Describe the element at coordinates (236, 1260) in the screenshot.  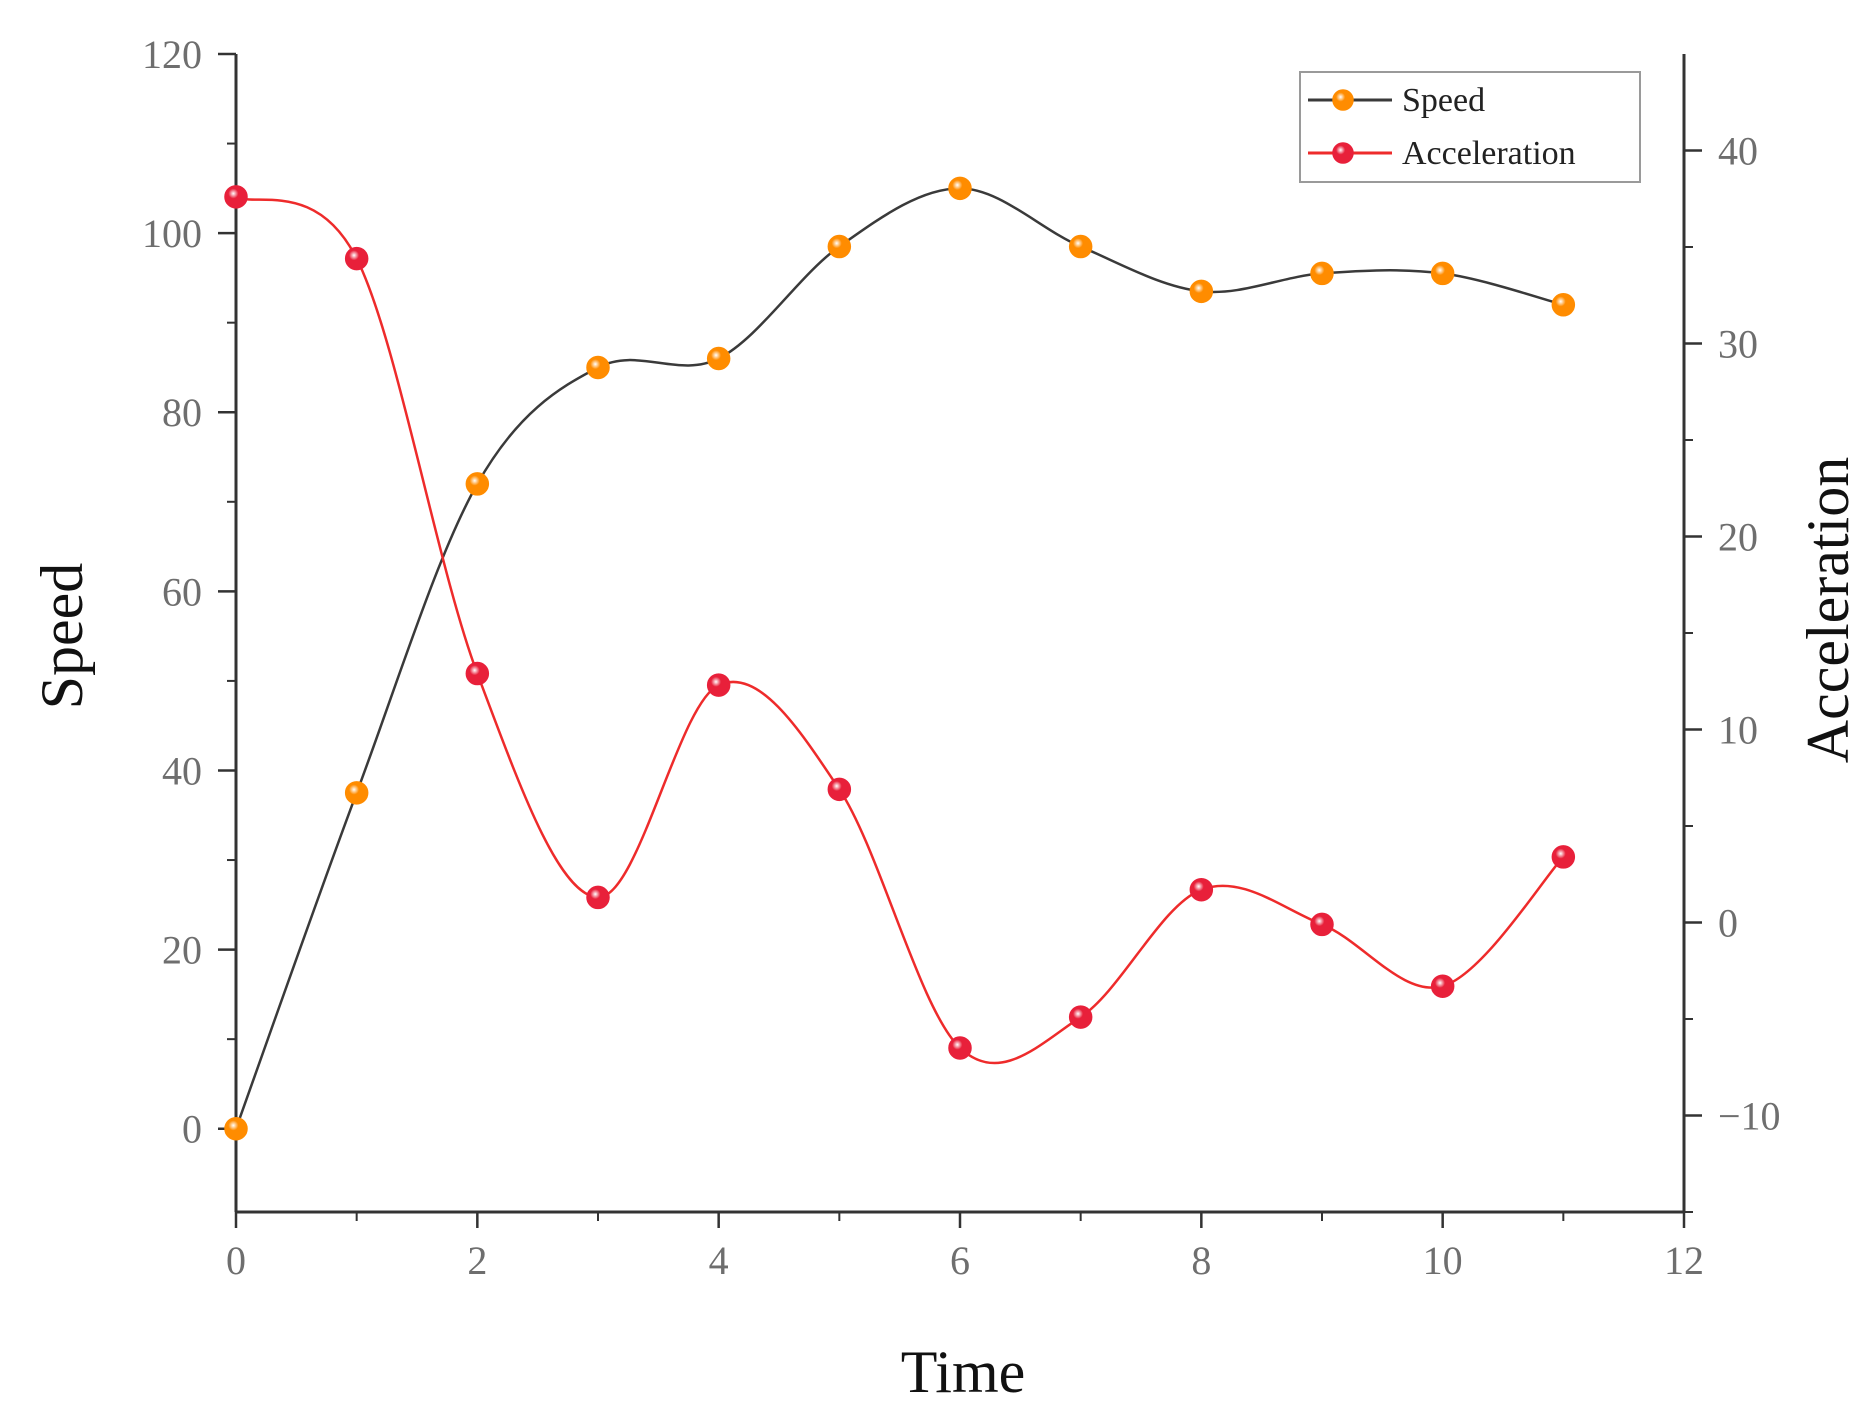
I see `x-tick-label: 0` at that location.